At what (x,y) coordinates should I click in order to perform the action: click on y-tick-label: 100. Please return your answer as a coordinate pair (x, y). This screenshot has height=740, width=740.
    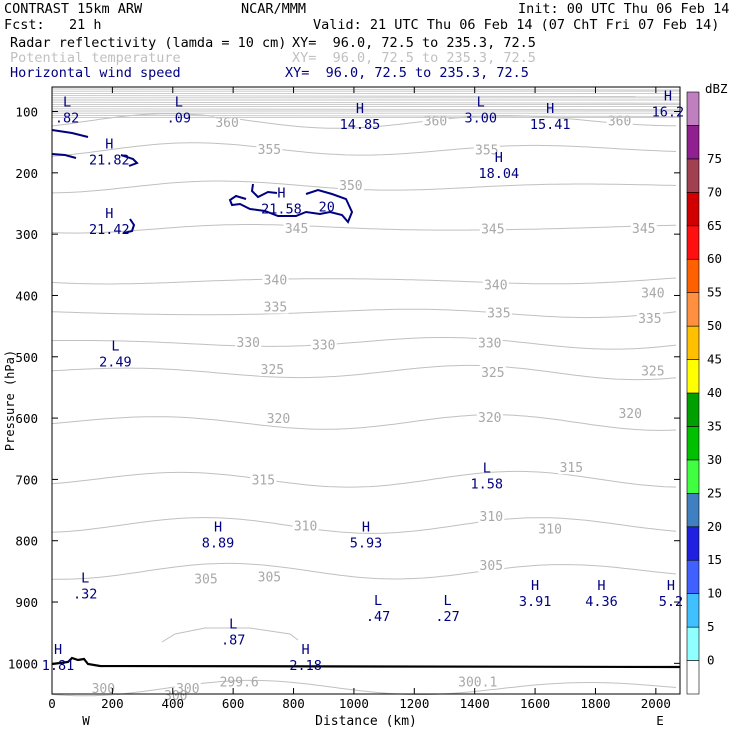
    Looking at the image, I should click on (26, 112).